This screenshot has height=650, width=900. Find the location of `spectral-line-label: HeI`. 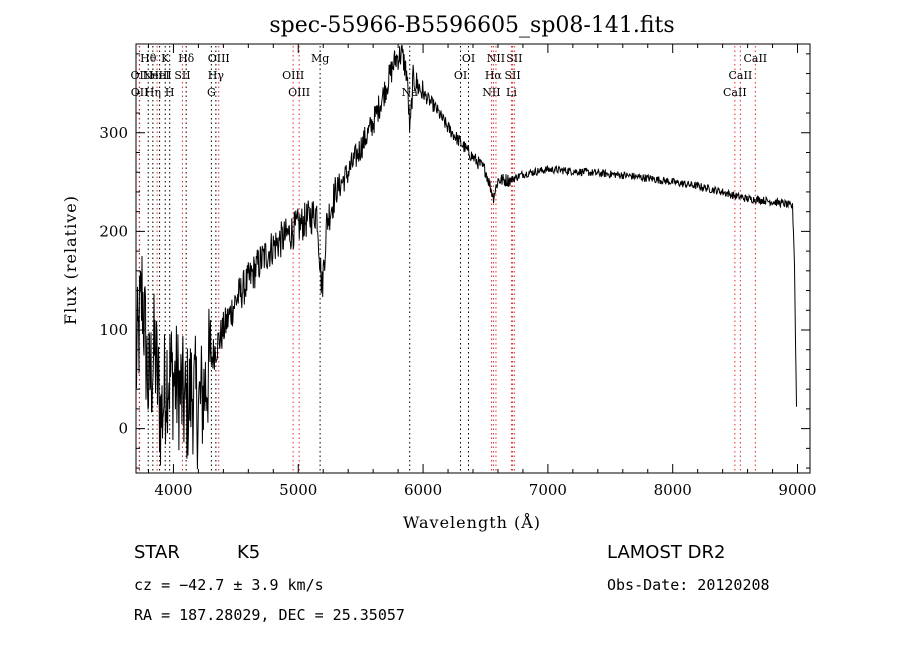

spectral-line-label: HeI is located at coordinates (159, 75).